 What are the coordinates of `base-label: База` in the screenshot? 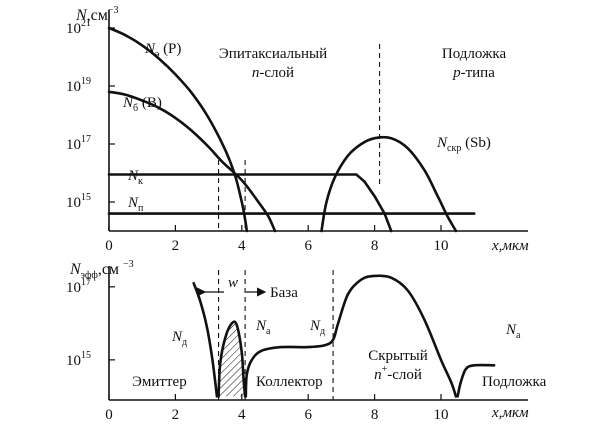 It's located at (284, 293).